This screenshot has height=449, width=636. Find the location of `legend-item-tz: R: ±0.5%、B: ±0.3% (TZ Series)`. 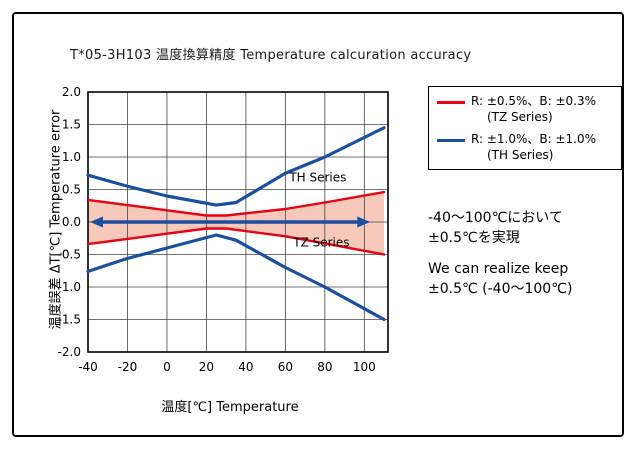

legend-item-tz: R: ±0.5%、B: ±0.3% (TZ Series) is located at coordinates (525, 109).